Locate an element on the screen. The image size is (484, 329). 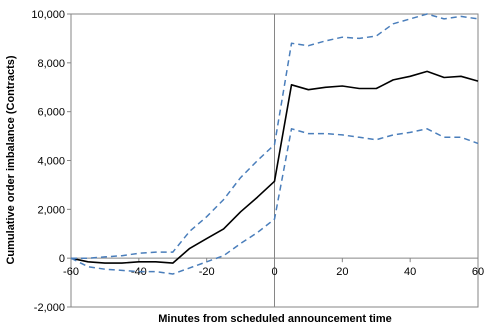
x-tick-label: 60 is located at coordinates (478, 272).